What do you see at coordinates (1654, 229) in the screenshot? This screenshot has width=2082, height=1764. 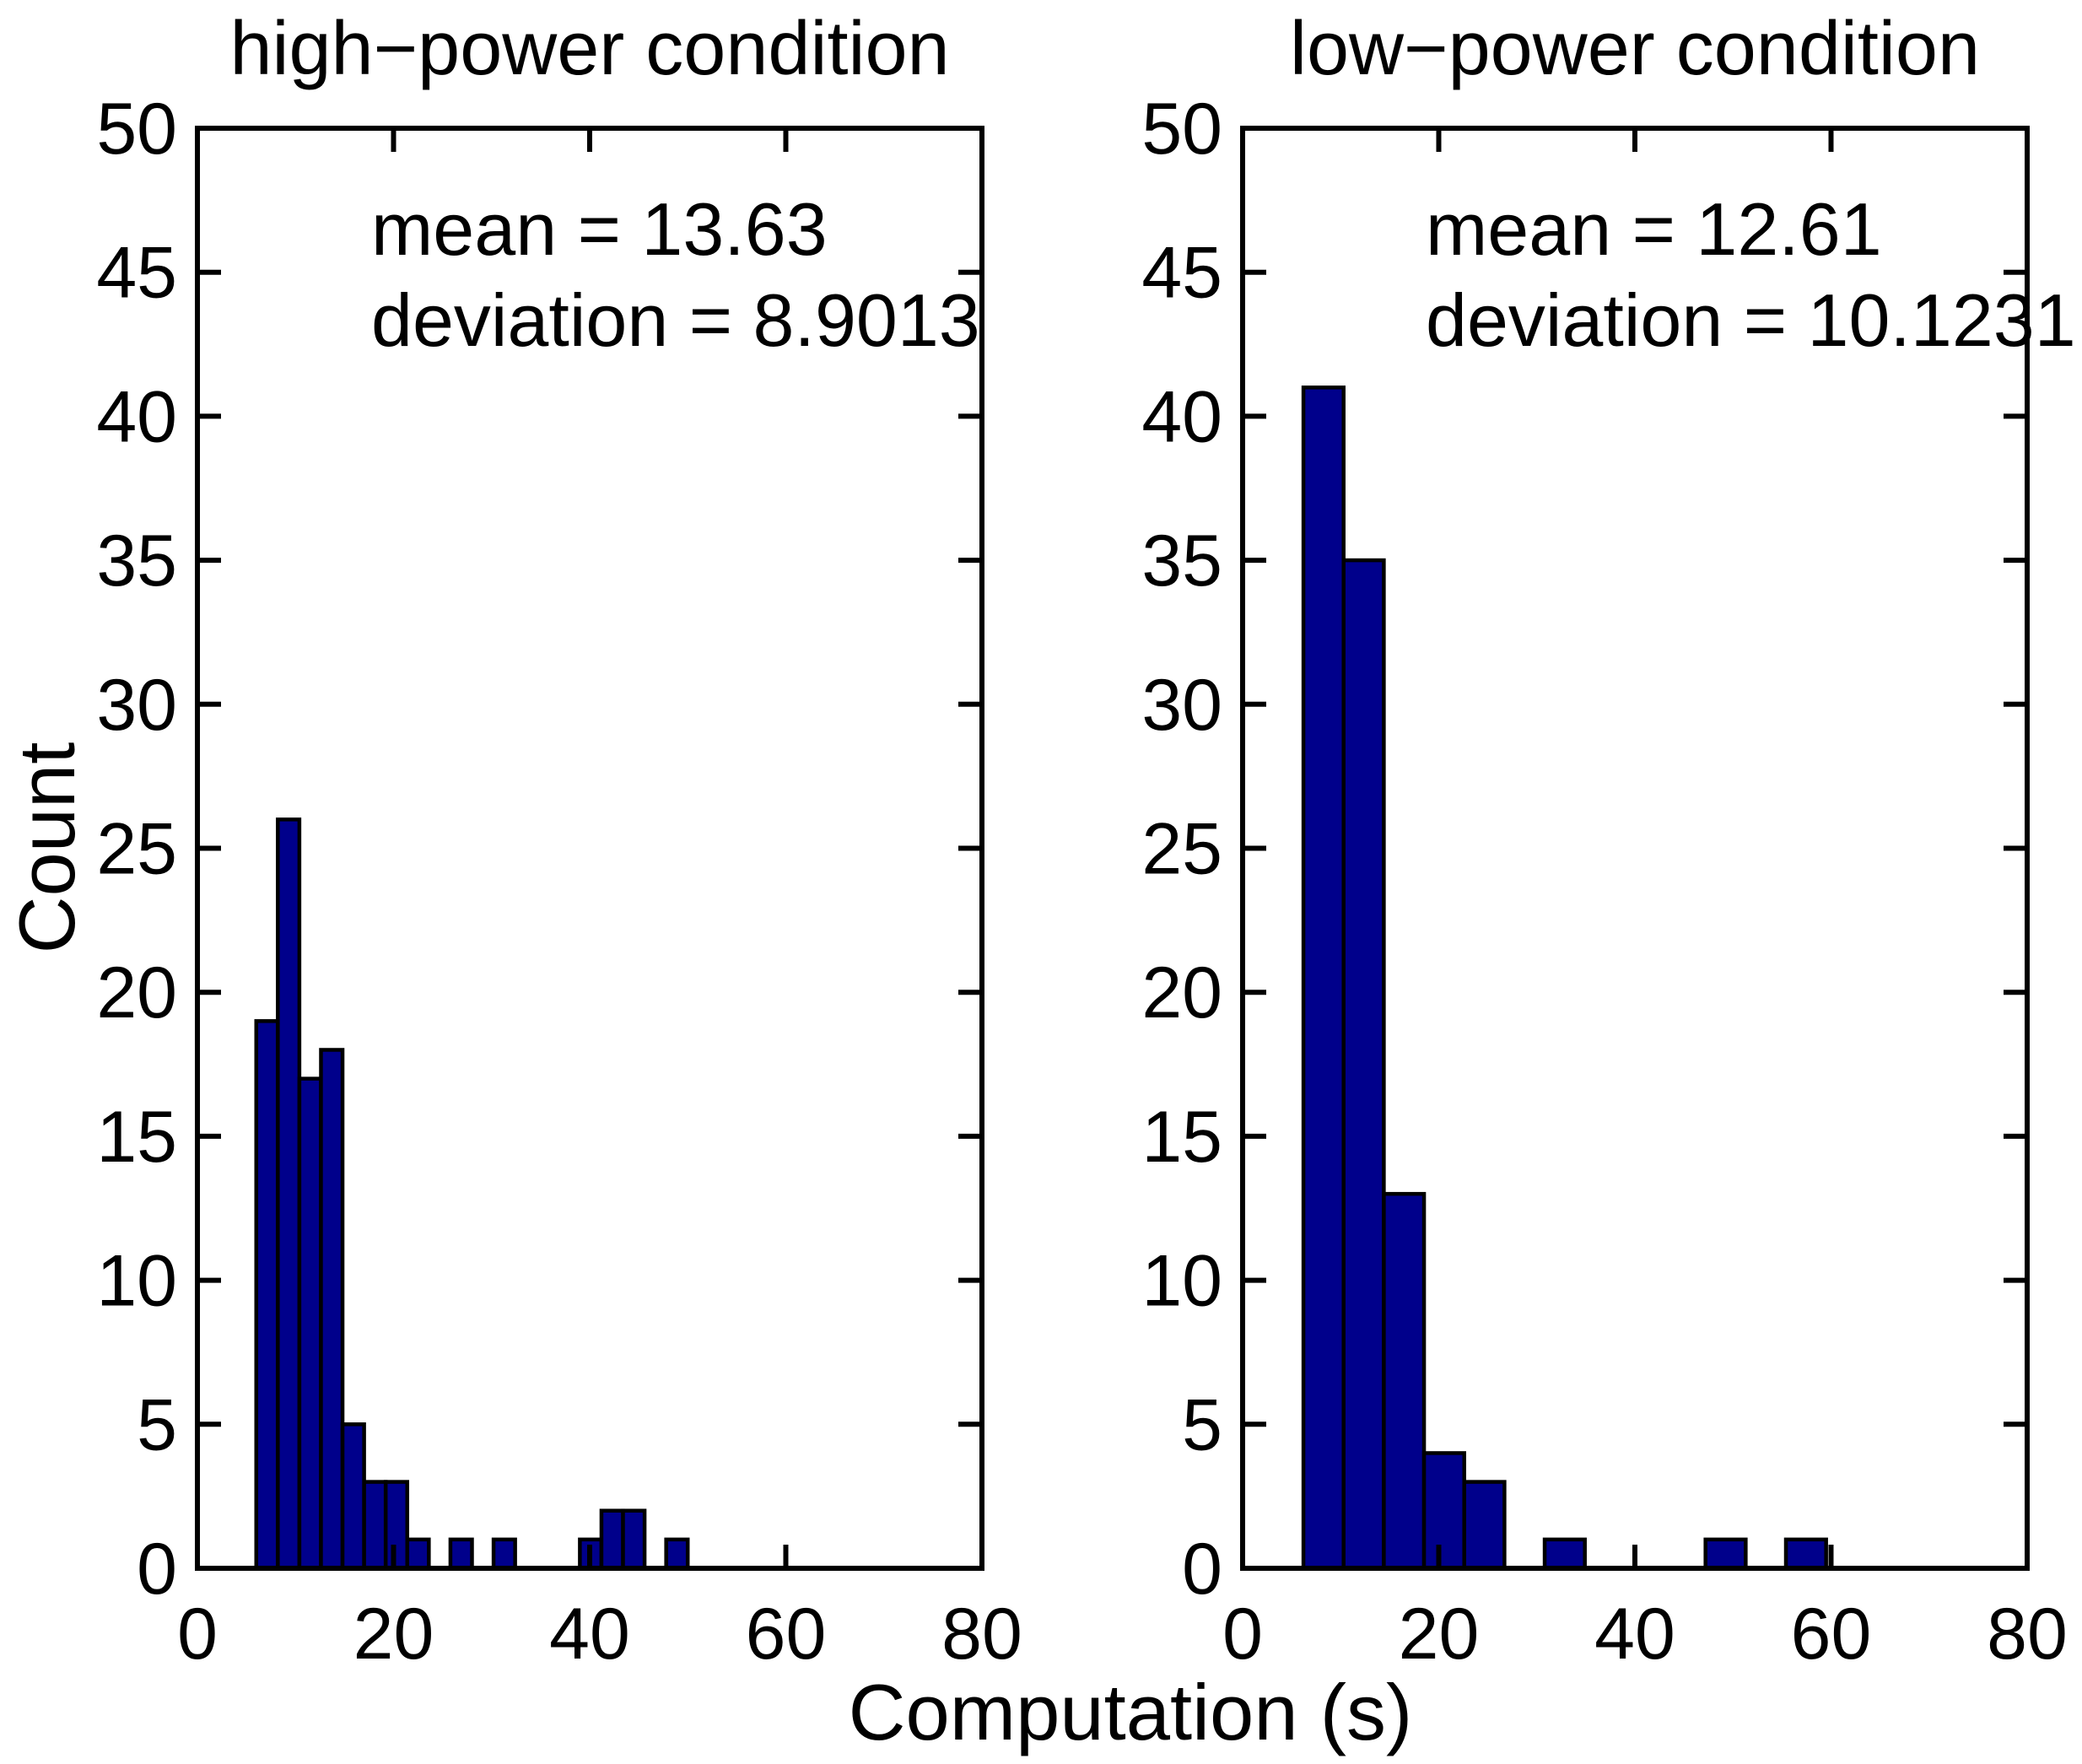 I see `right-annotation-mean: mean = 12.61` at bounding box center [1654, 229].